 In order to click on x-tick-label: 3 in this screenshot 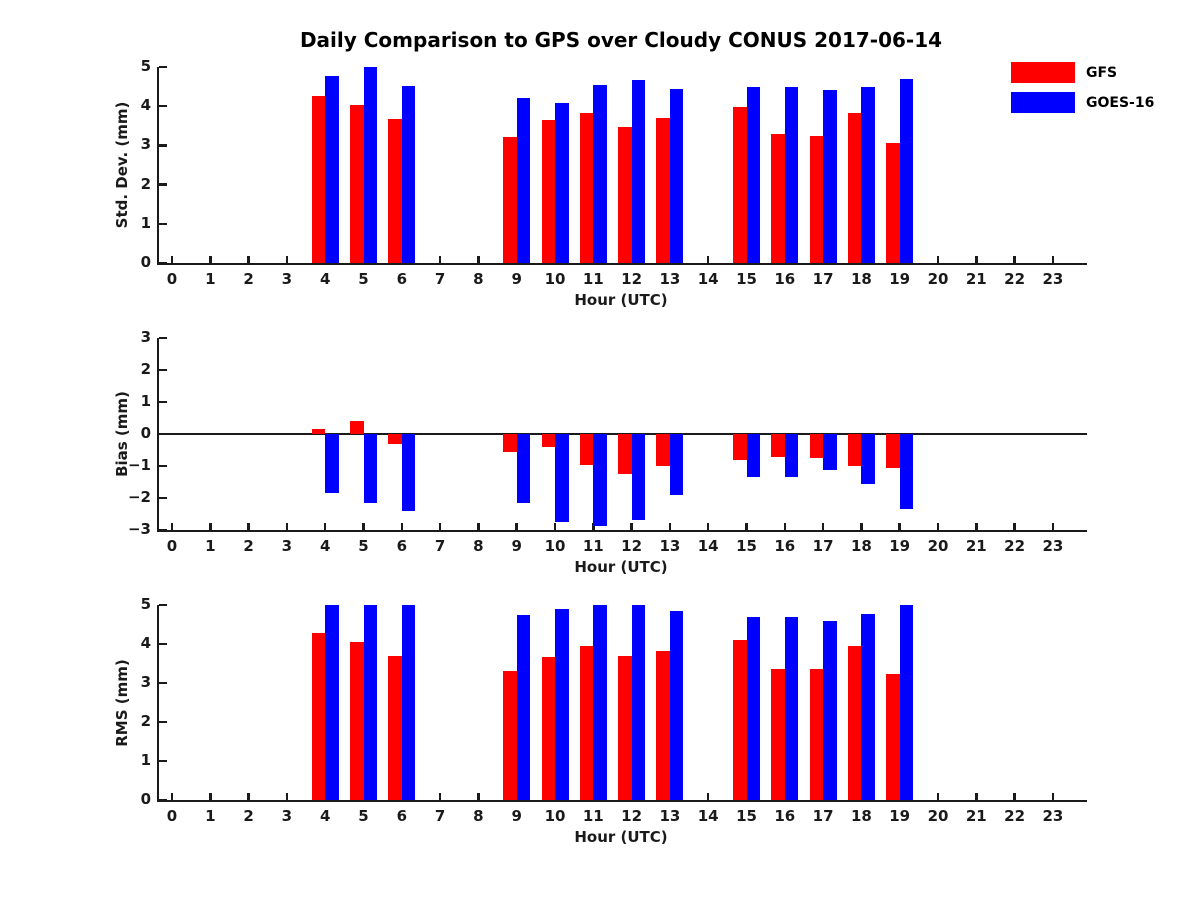, I will do `click(287, 816)`.